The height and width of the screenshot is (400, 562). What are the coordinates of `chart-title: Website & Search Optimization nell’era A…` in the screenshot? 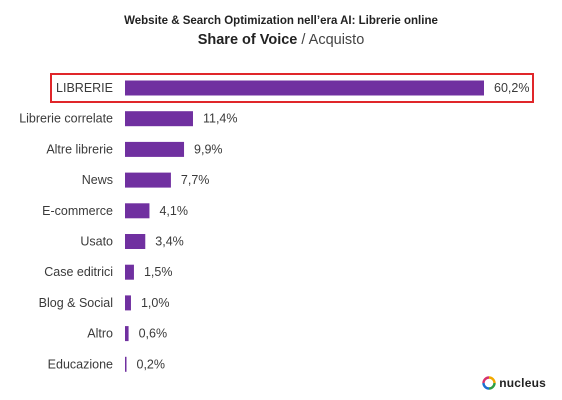 It's located at (281, 21).